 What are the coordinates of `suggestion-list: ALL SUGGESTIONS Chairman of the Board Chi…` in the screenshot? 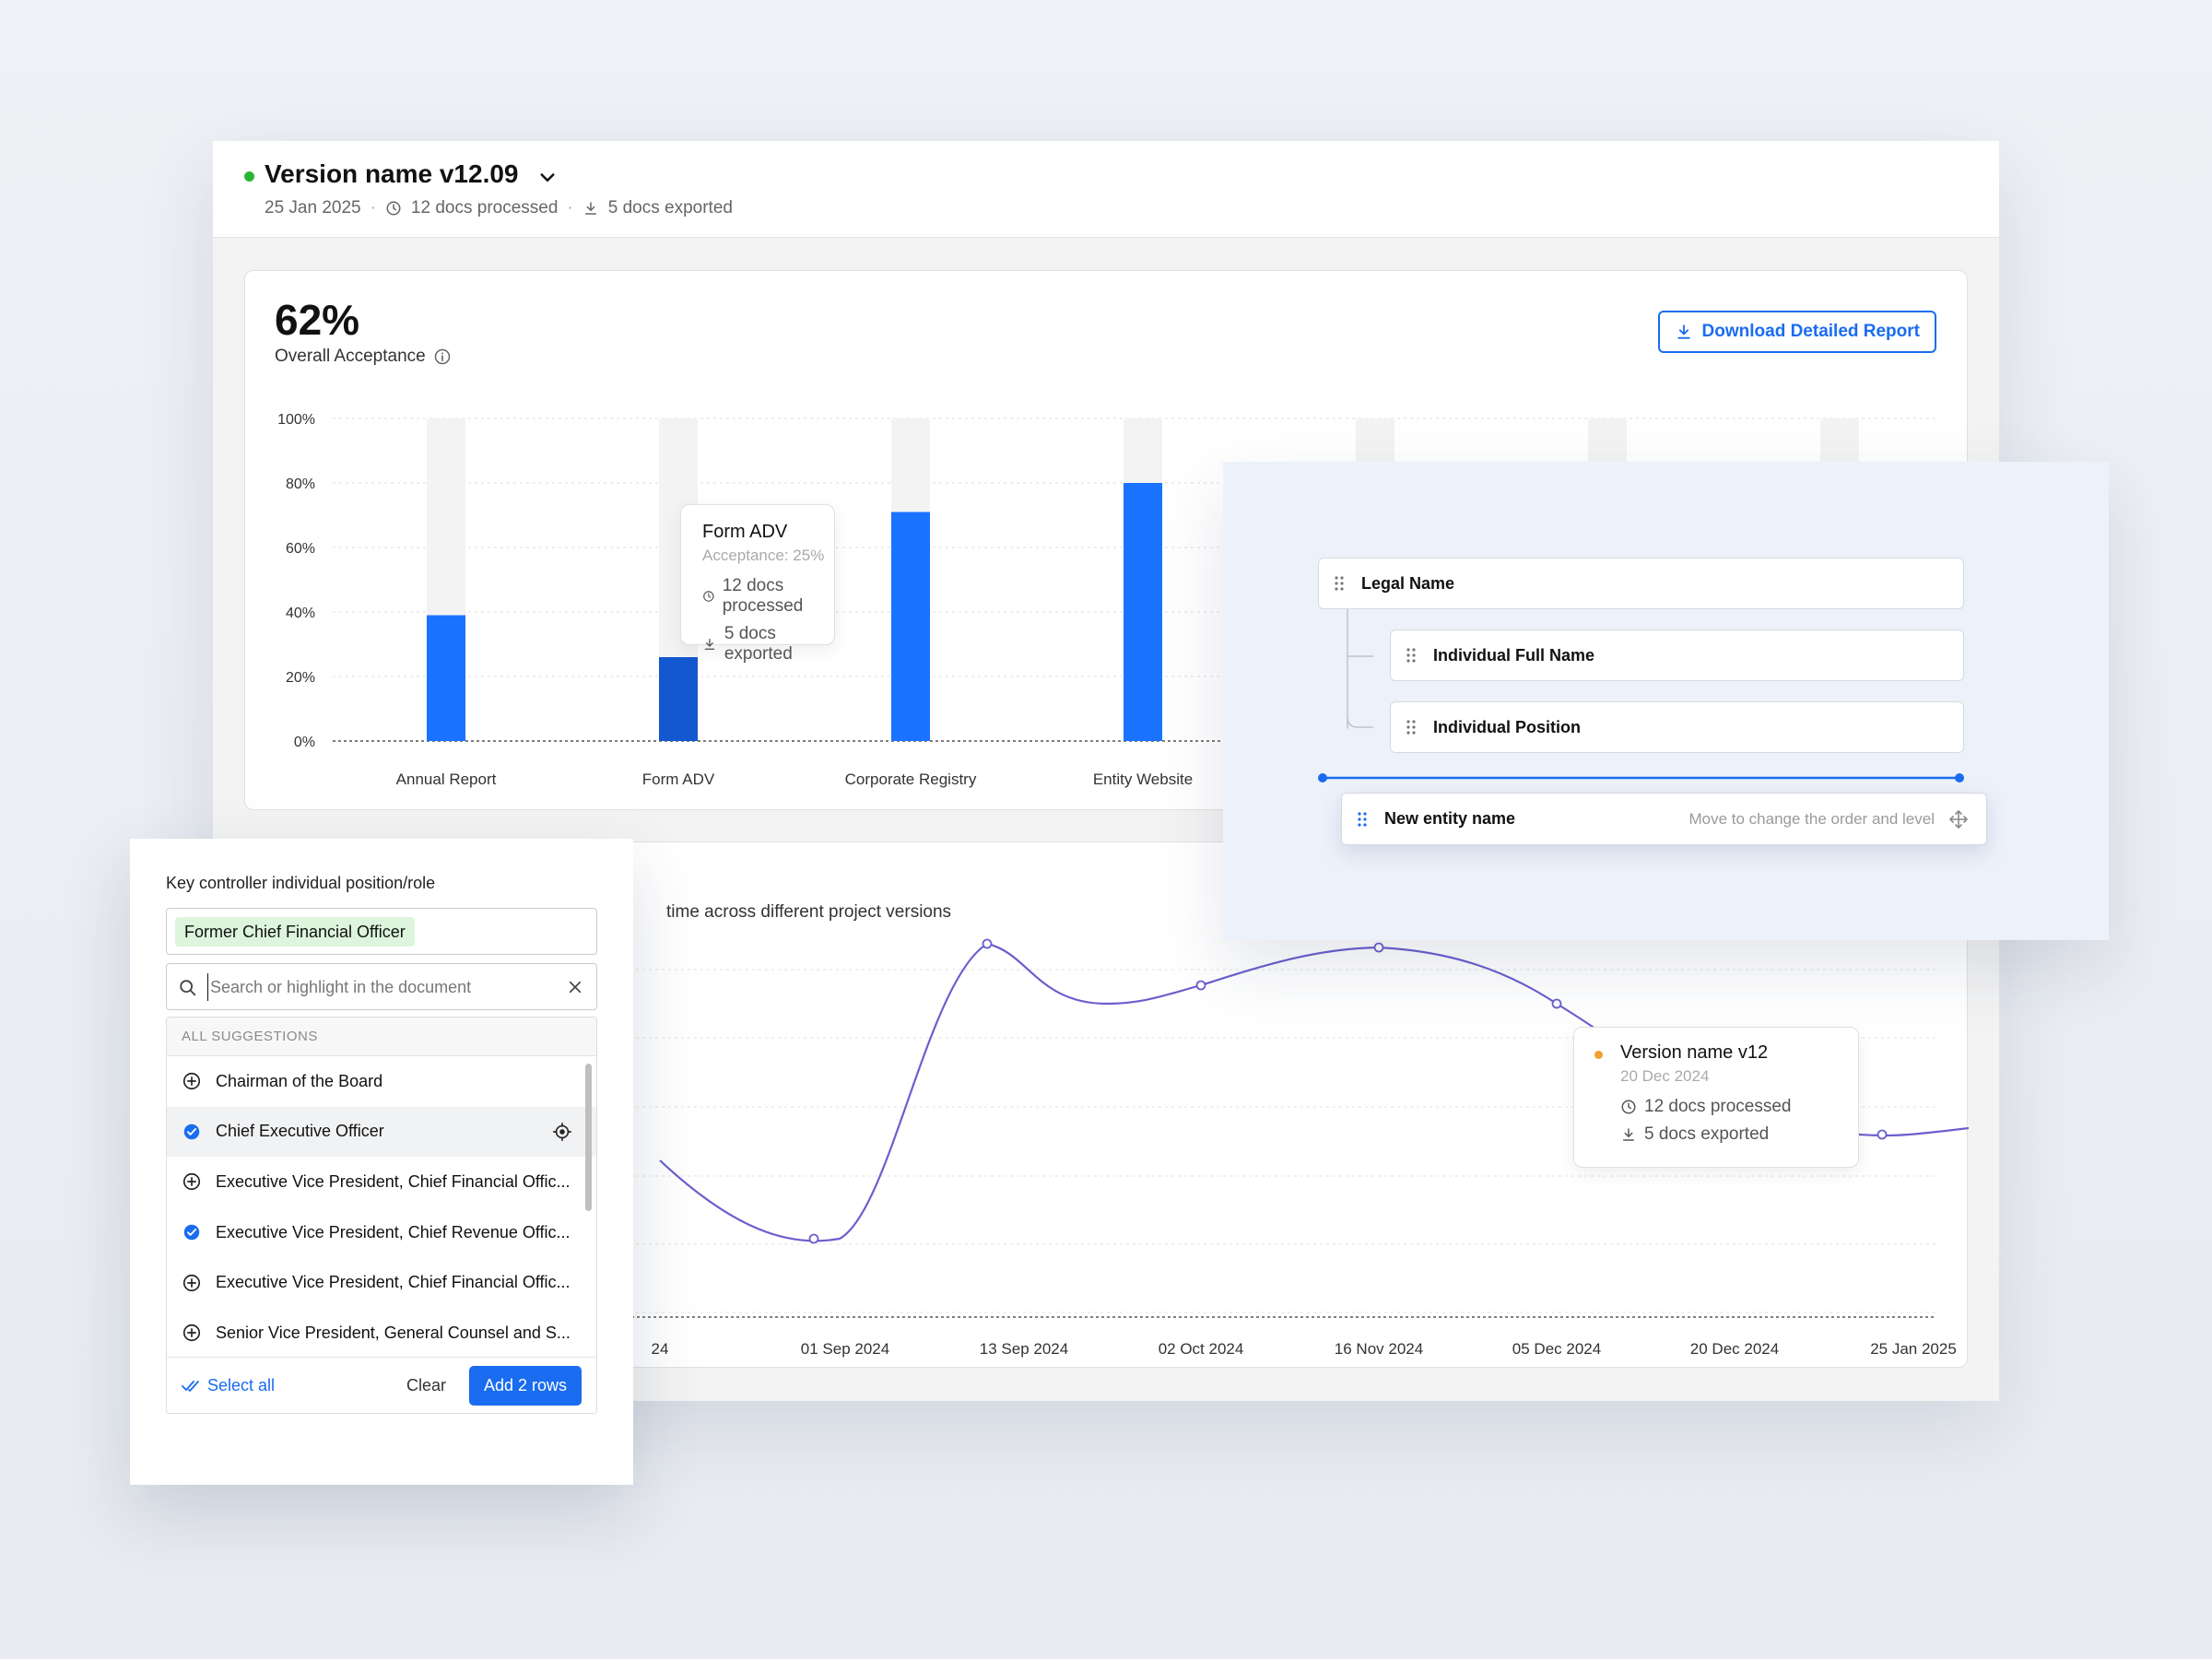 It's located at (381, 1215).